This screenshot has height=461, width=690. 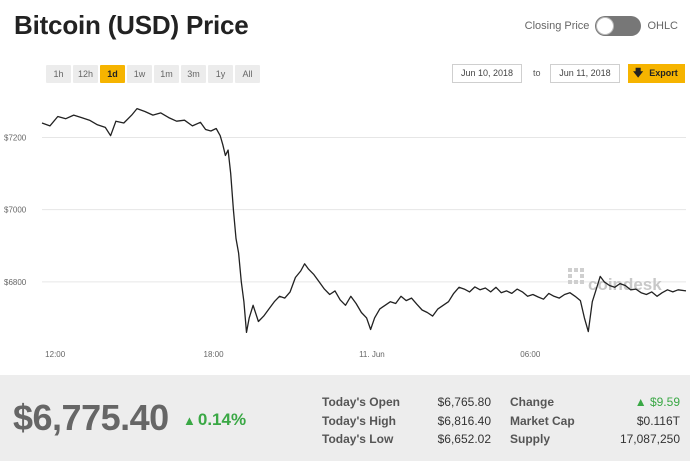 I want to click on range-button-1w: 1w, so click(x=140, y=74).